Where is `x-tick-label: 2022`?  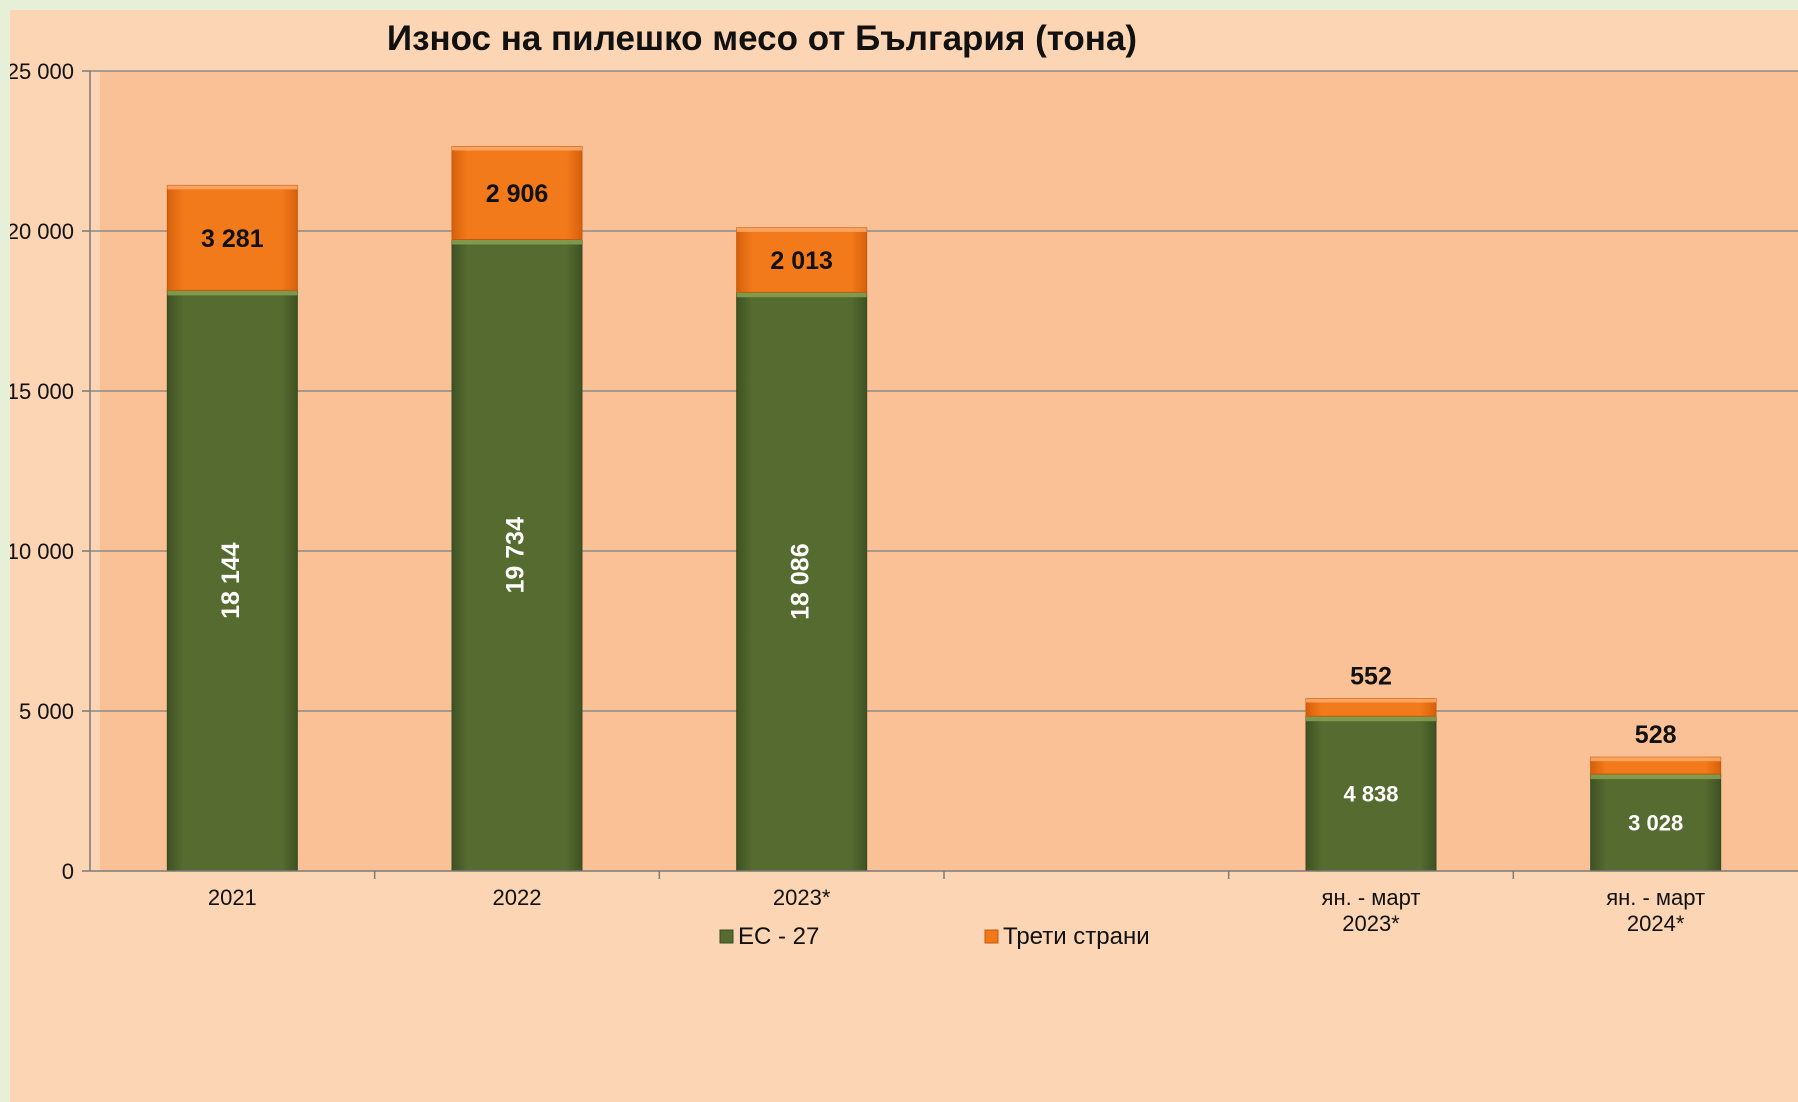
x-tick-label: 2022 is located at coordinates (517, 897).